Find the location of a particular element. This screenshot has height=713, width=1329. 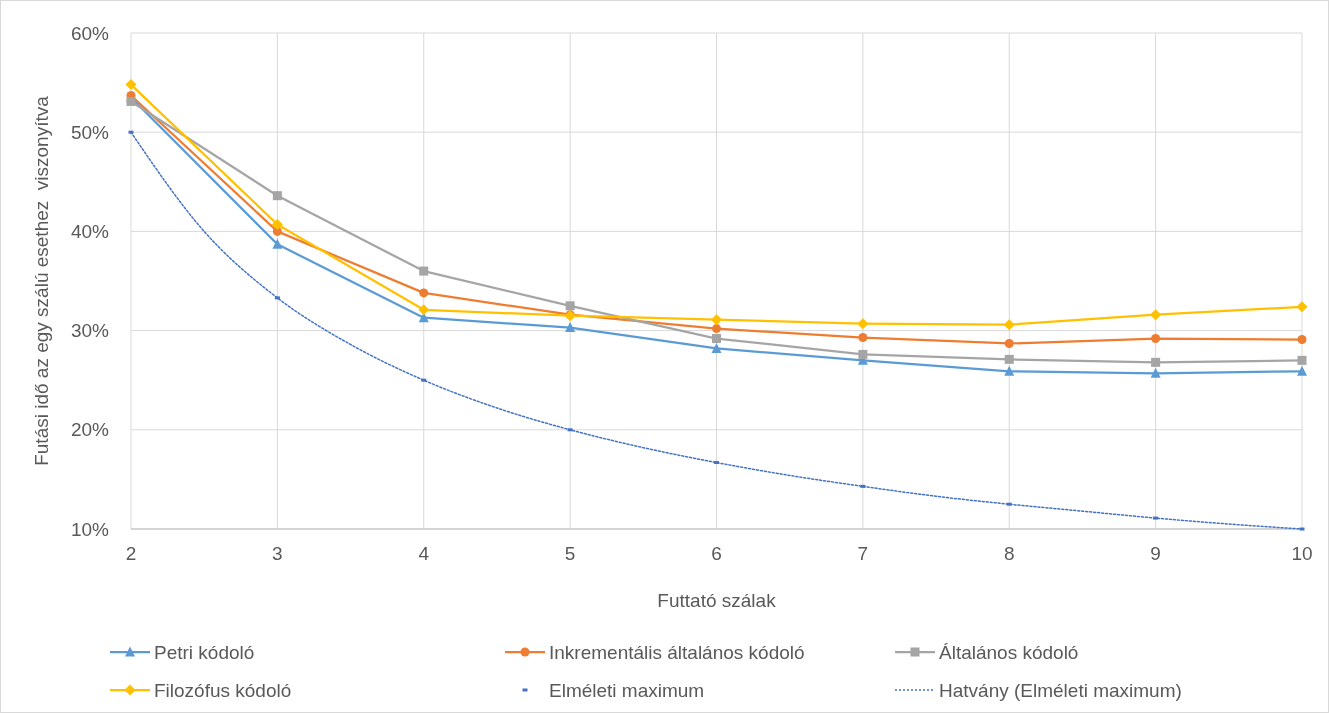

legend-label: Hatvány (Elméleti maximum) is located at coordinates (1060, 690).